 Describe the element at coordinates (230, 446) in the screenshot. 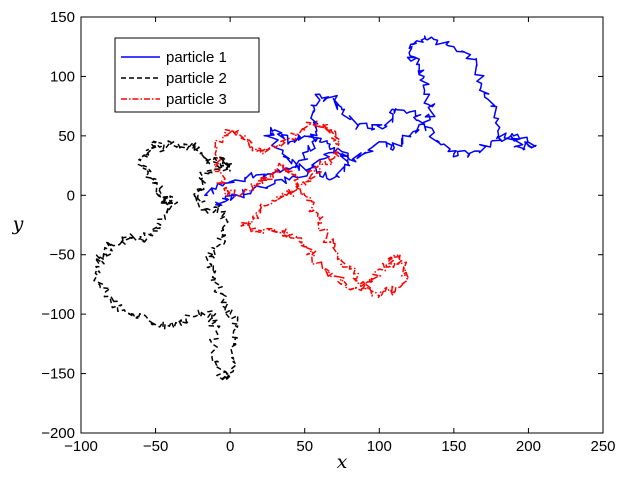

I see `x-tick-label: 0` at that location.